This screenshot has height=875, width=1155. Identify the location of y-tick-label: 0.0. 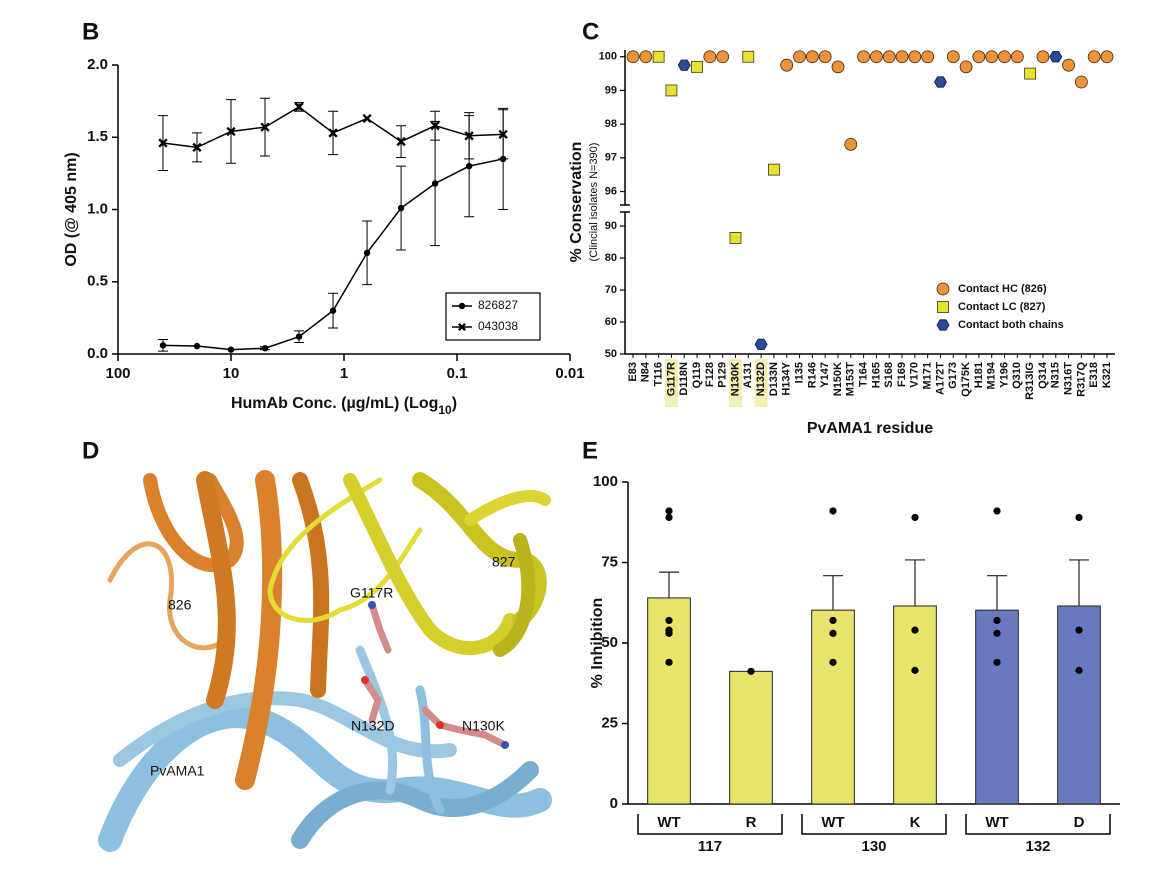
(97, 353).